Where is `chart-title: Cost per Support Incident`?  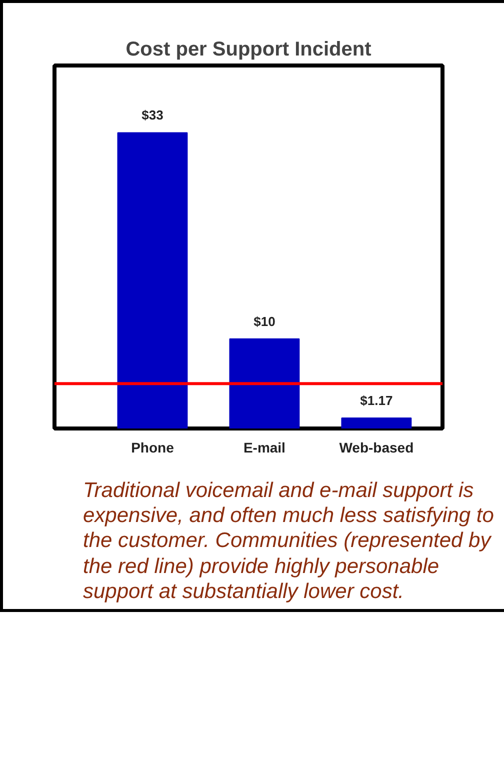 chart-title: Cost per Support Incident is located at coordinates (249, 49).